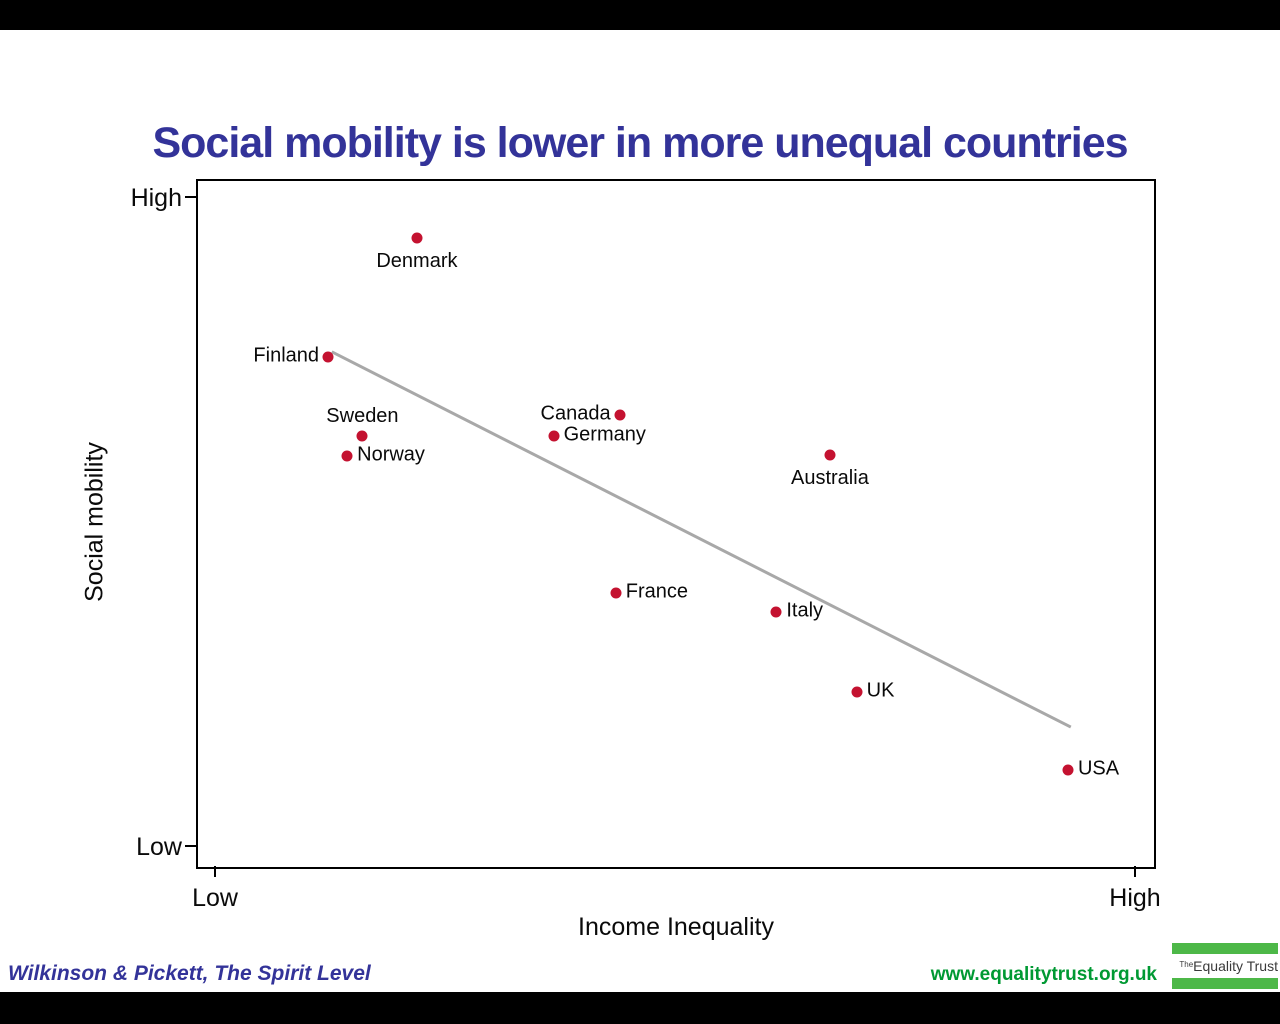 The height and width of the screenshot is (1024, 1280). I want to click on data-point-france, so click(616, 593).